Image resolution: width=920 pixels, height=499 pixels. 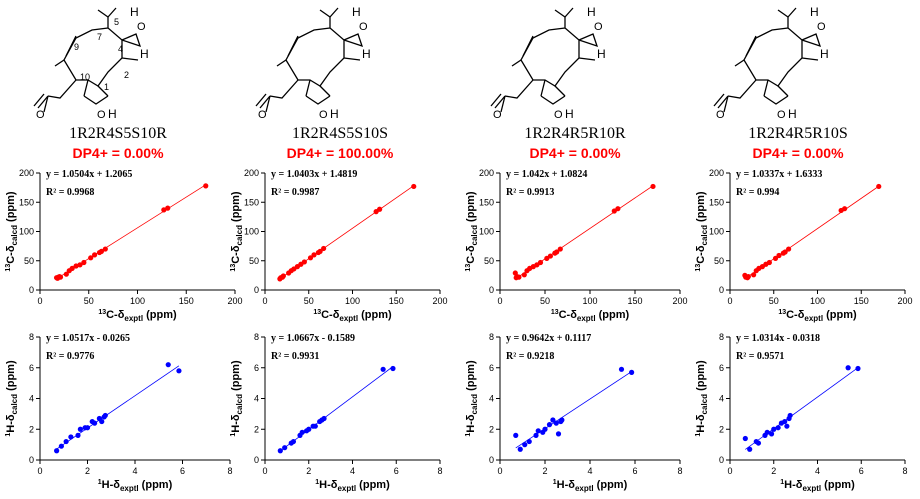 I want to click on atom-number: 7, so click(x=99, y=37).